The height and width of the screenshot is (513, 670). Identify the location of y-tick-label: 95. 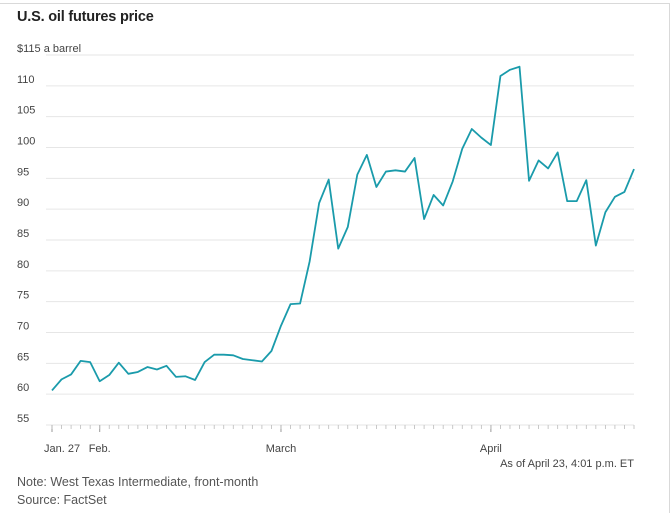
(23, 172).